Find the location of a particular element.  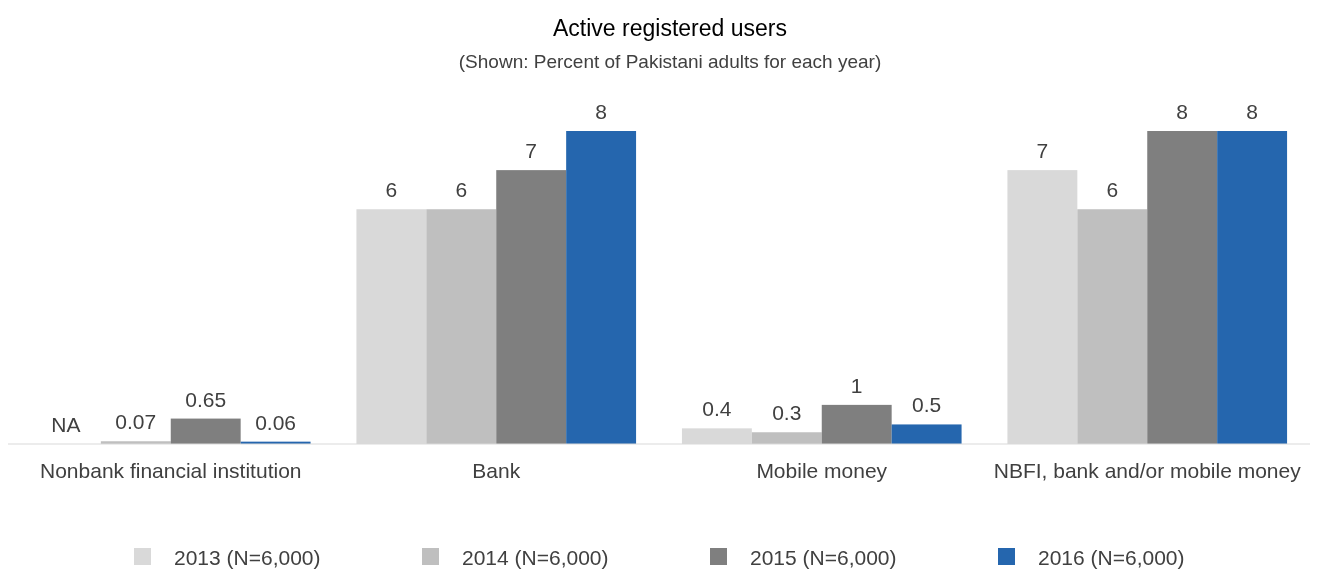

legend-label: 2016 (N=6,000) is located at coordinates (1111, 557).